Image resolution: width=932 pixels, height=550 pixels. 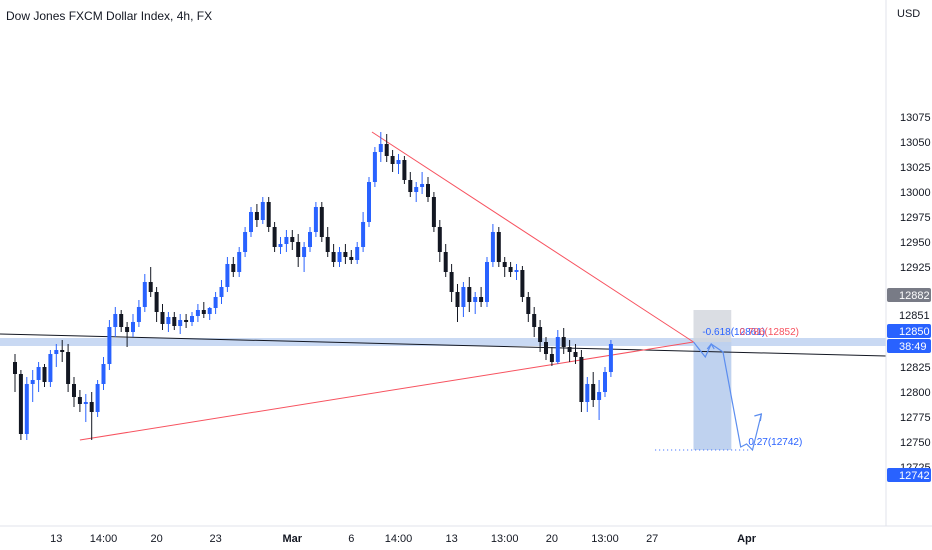 I want to click on time-tick-label: 27, so click(x=652, y=539).